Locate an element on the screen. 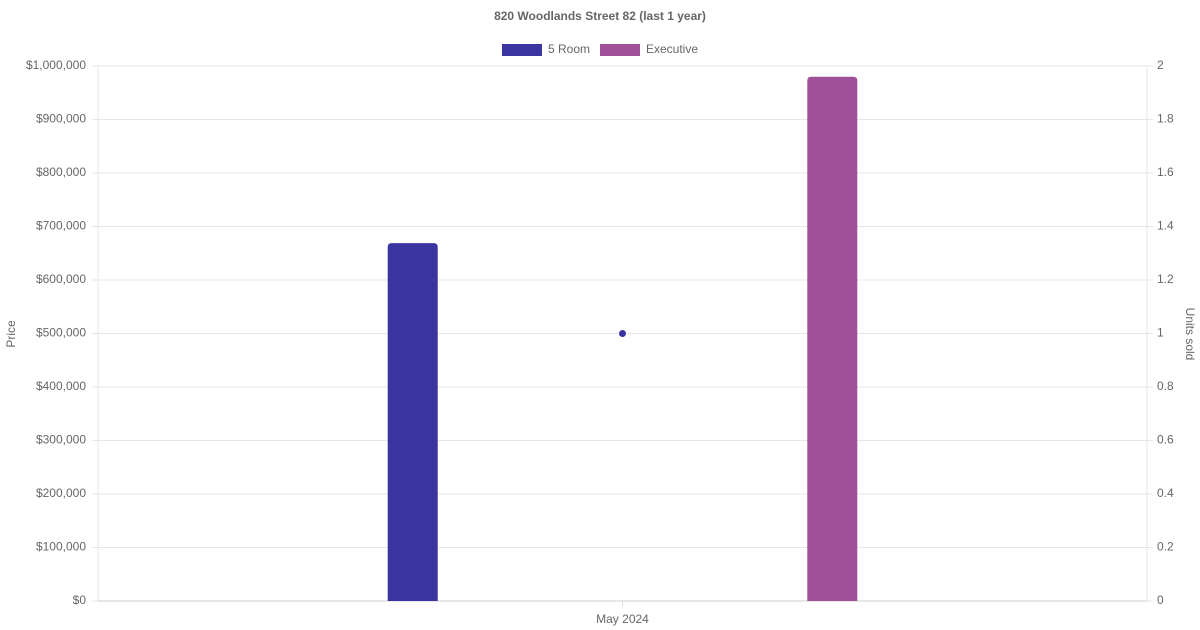 This screenshot has height=630, width=1200. y2-tick-label: 1.6 is located at coordinates (1165, 172).